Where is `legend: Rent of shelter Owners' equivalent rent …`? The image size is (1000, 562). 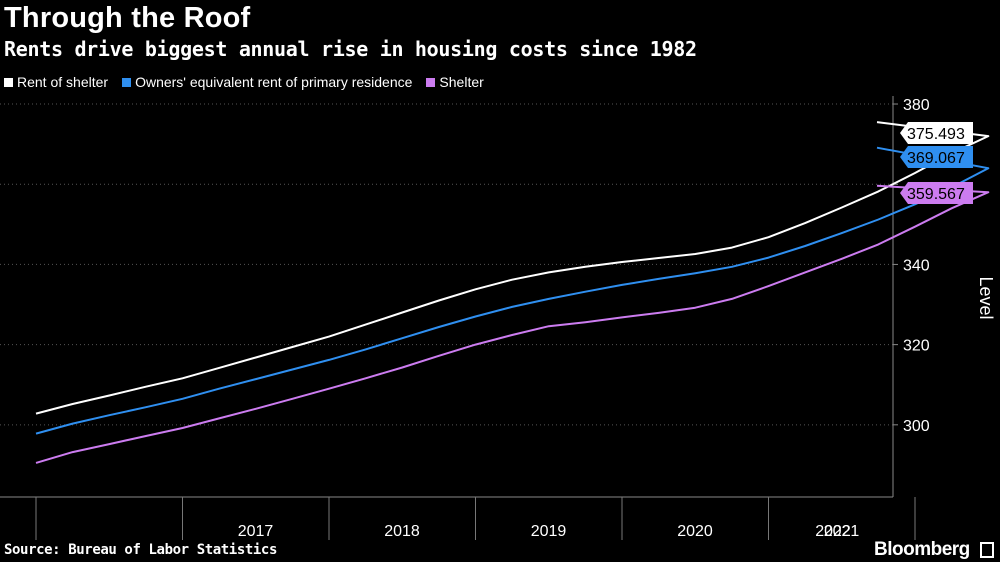
legend: Rent of shelter Owners' equivalent rent … is located at coordinates (244, 82).